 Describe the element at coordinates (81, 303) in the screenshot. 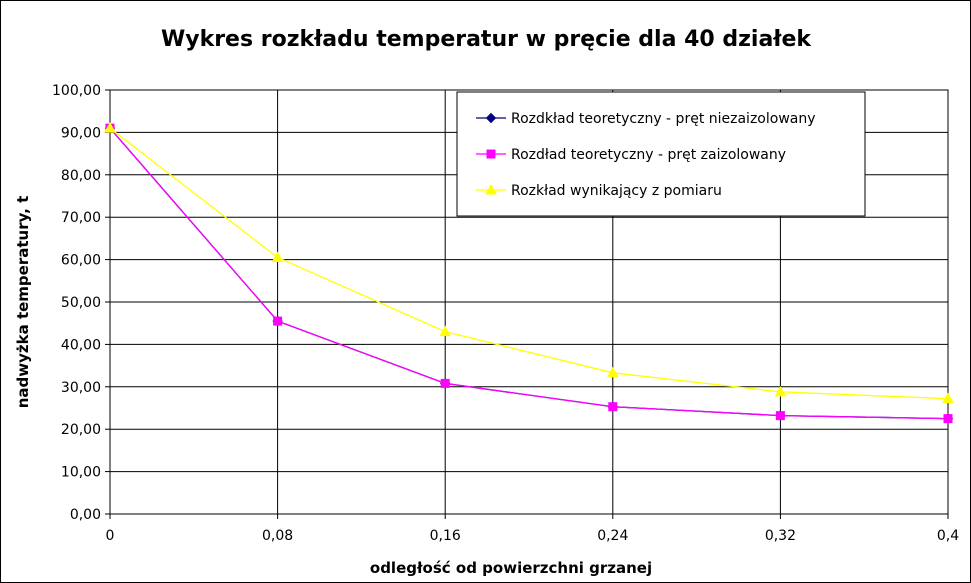

I see `y-tick-label: 50,00` at that location.